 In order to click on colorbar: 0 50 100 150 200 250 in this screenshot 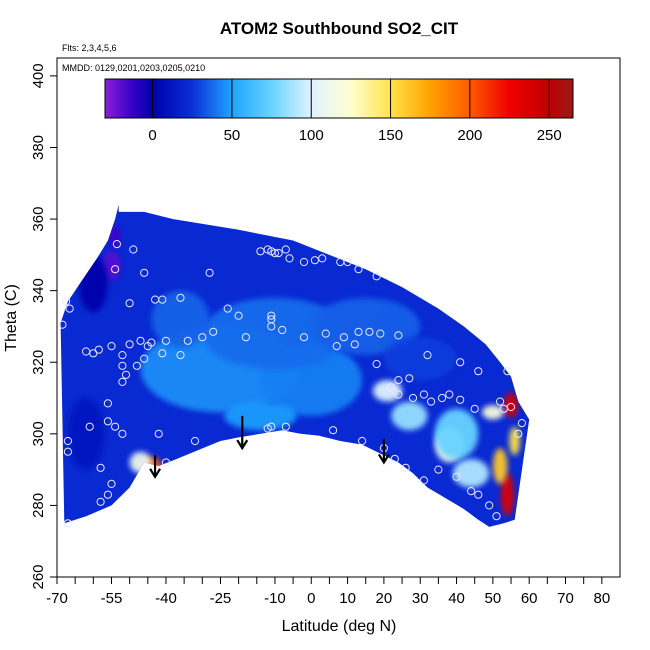, I will do `click(339, 111)`.